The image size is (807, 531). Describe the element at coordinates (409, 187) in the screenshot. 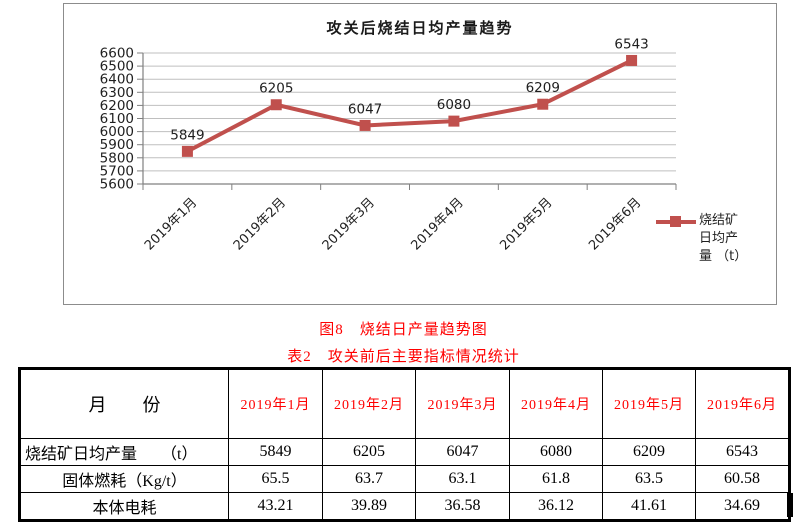

I see `x-axis-ticks` at that location.